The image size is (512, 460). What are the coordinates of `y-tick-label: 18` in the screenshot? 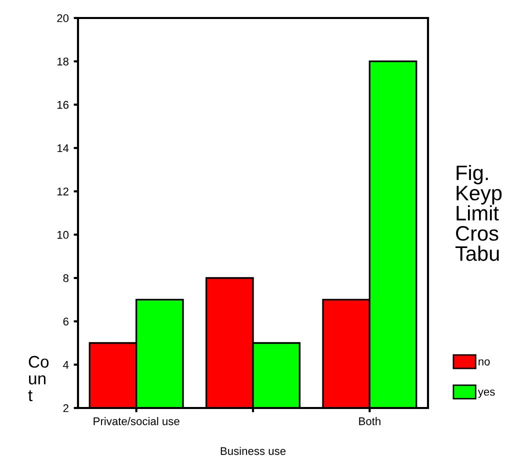 It's located at (62, 62).